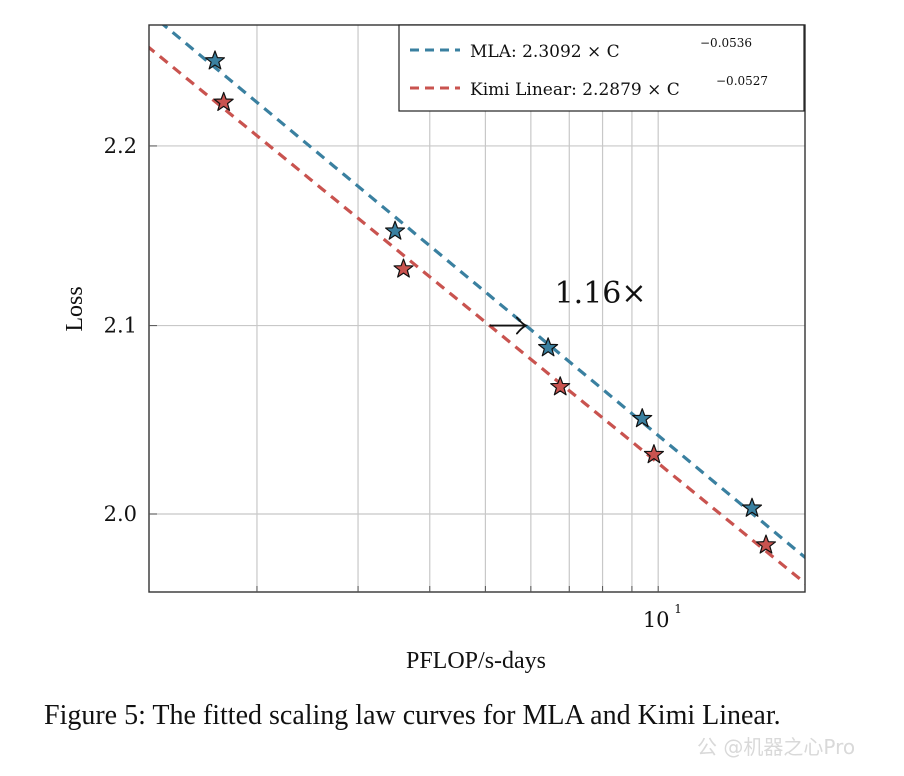  Describe the element at coordinates (120, 514) in the screenshot. I see `y-tick-label: 2.0` at that location.